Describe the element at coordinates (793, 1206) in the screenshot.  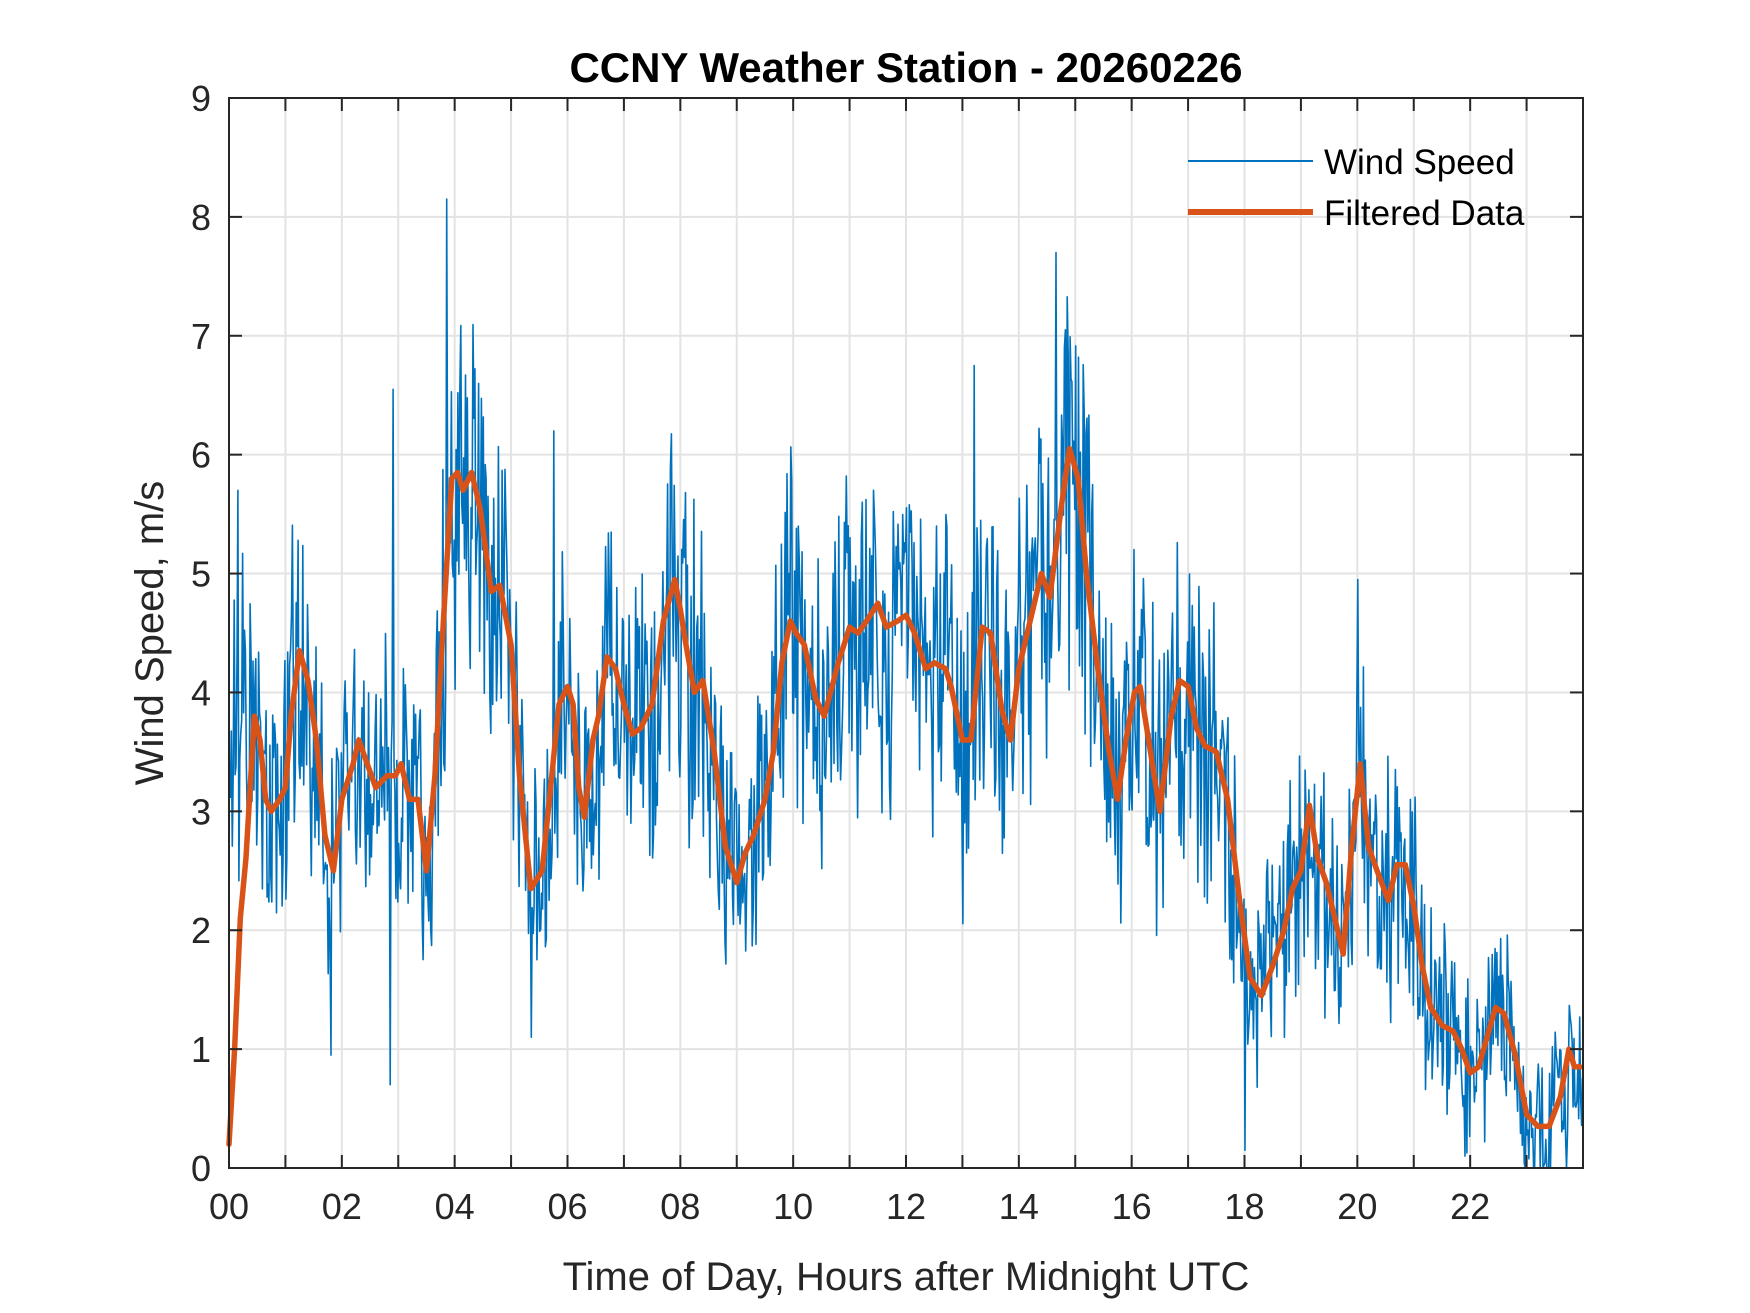
I see `x-tick-label: 10` at that location.